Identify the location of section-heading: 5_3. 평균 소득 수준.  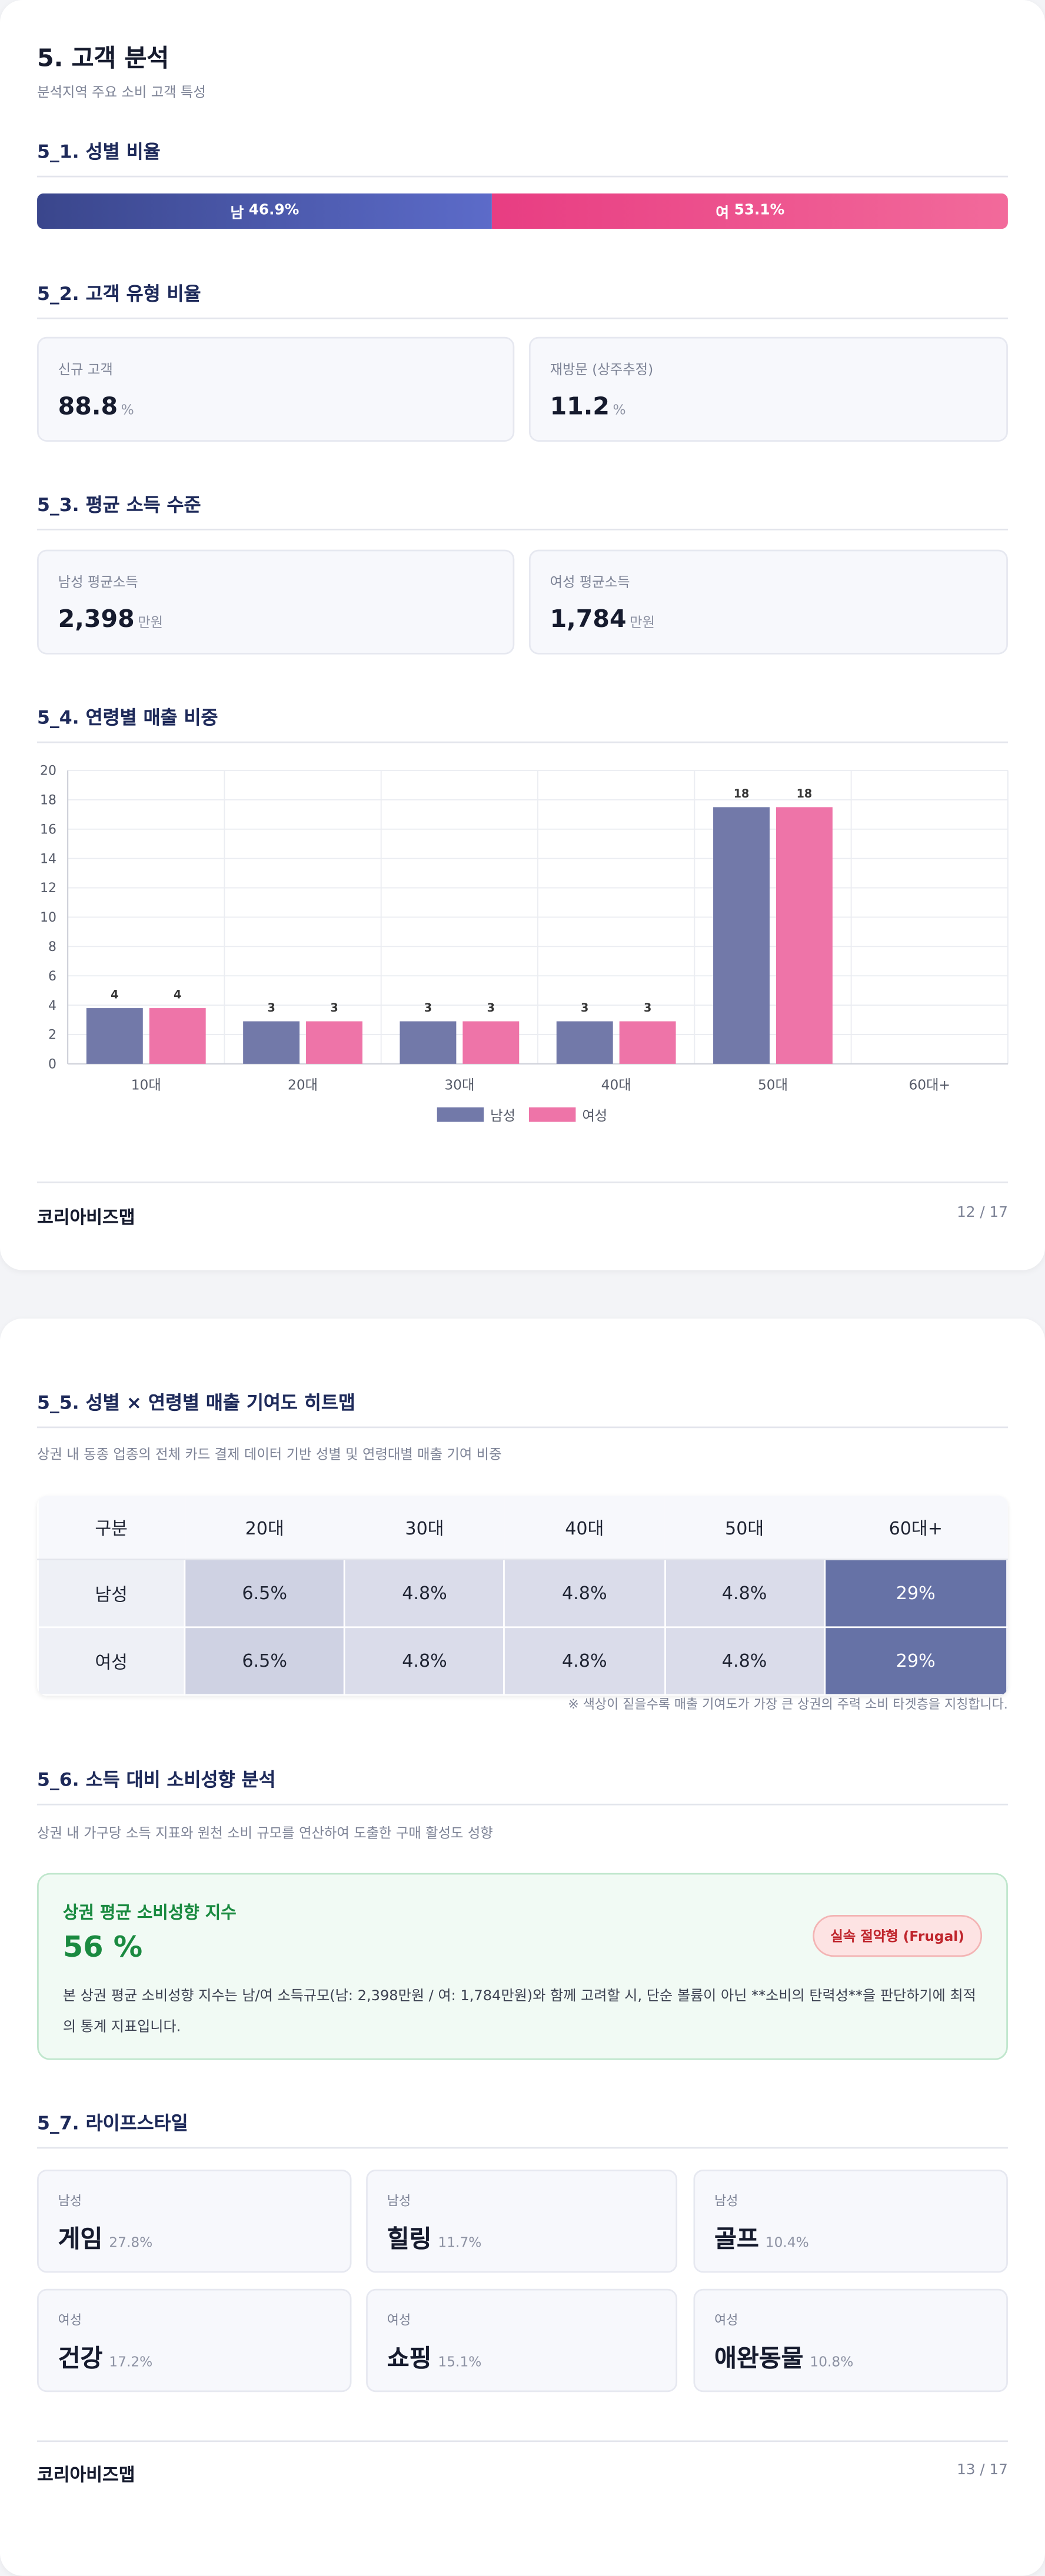
(119, 504).